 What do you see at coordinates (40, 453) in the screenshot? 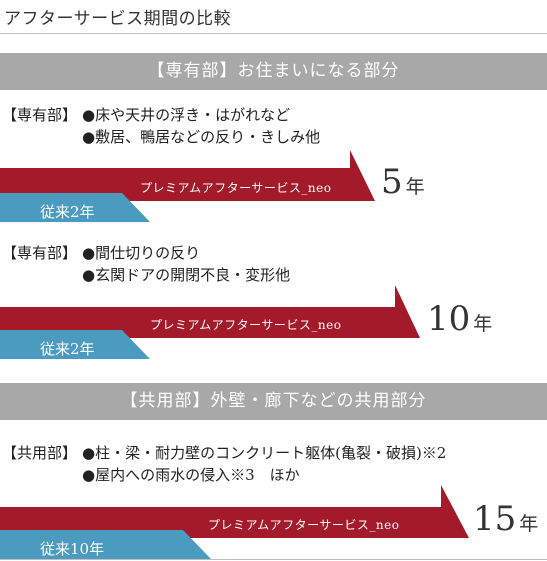
I see `item-tag: 【共用部】` at bounding box center [40, 453].